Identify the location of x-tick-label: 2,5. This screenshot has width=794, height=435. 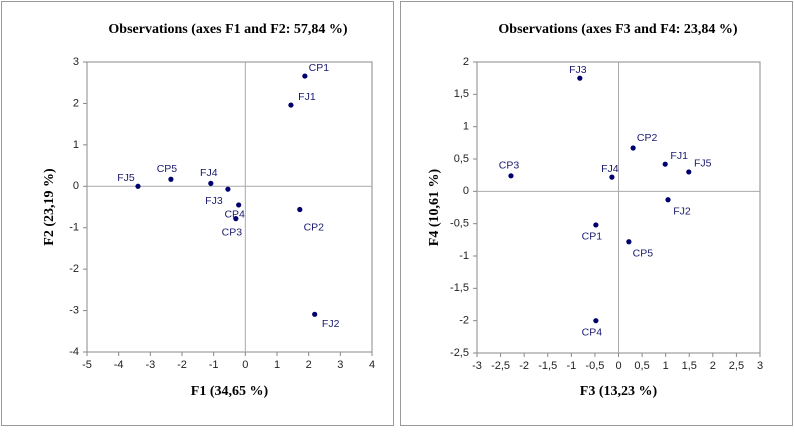
(736, 366).